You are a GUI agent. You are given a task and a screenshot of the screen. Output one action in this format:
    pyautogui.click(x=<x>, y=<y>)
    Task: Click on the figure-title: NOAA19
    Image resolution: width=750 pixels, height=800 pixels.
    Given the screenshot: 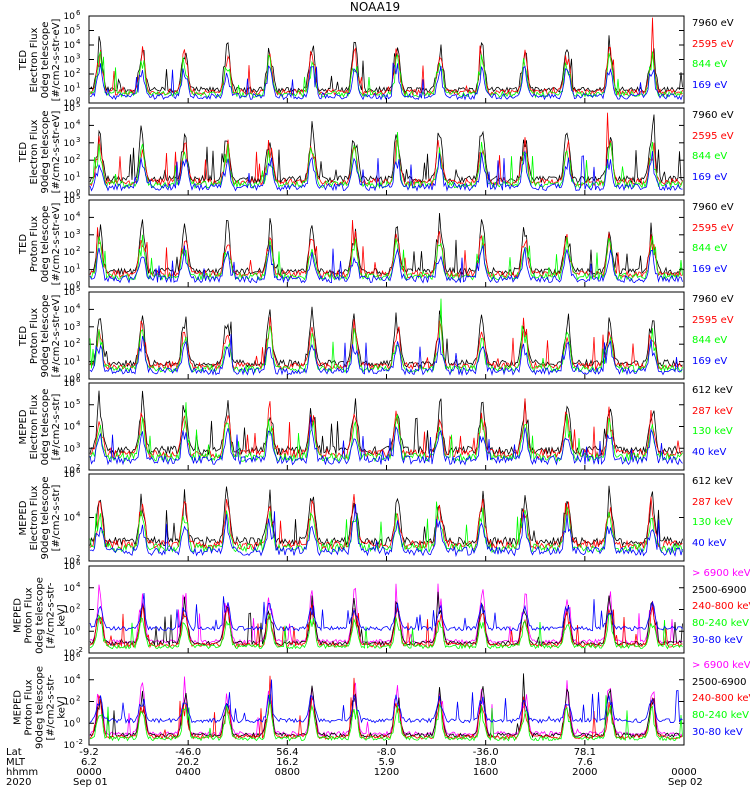 What is the action you would take?
    pyautogui.click(x=375, y=7)
    